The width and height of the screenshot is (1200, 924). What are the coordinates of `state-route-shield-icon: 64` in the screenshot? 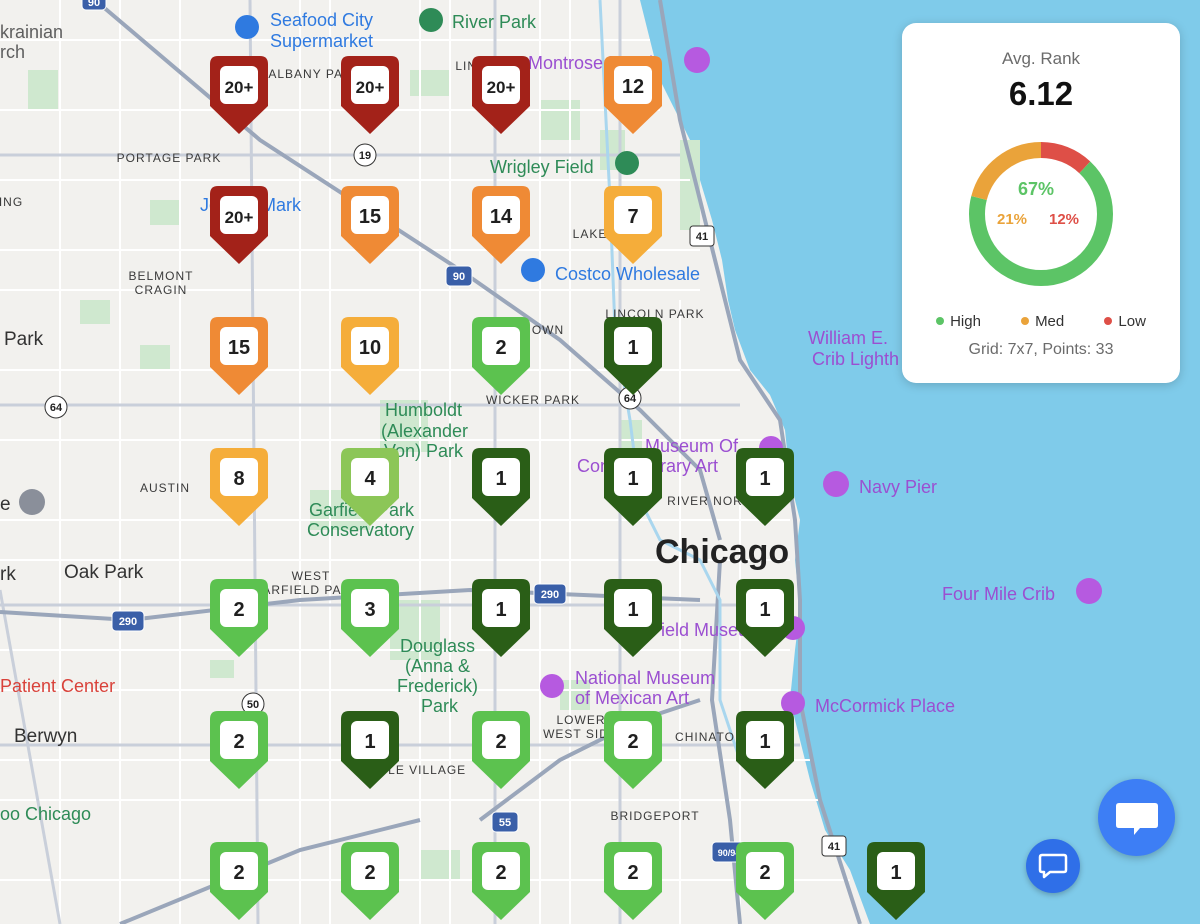 It's located at (56, 407).